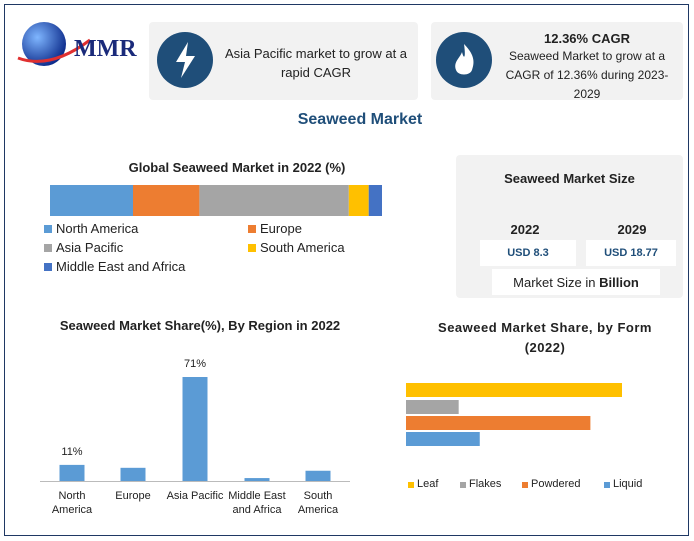 The height and width of the screenshot is (541, 694). I want to click on logo-globe, so click(44, 44).